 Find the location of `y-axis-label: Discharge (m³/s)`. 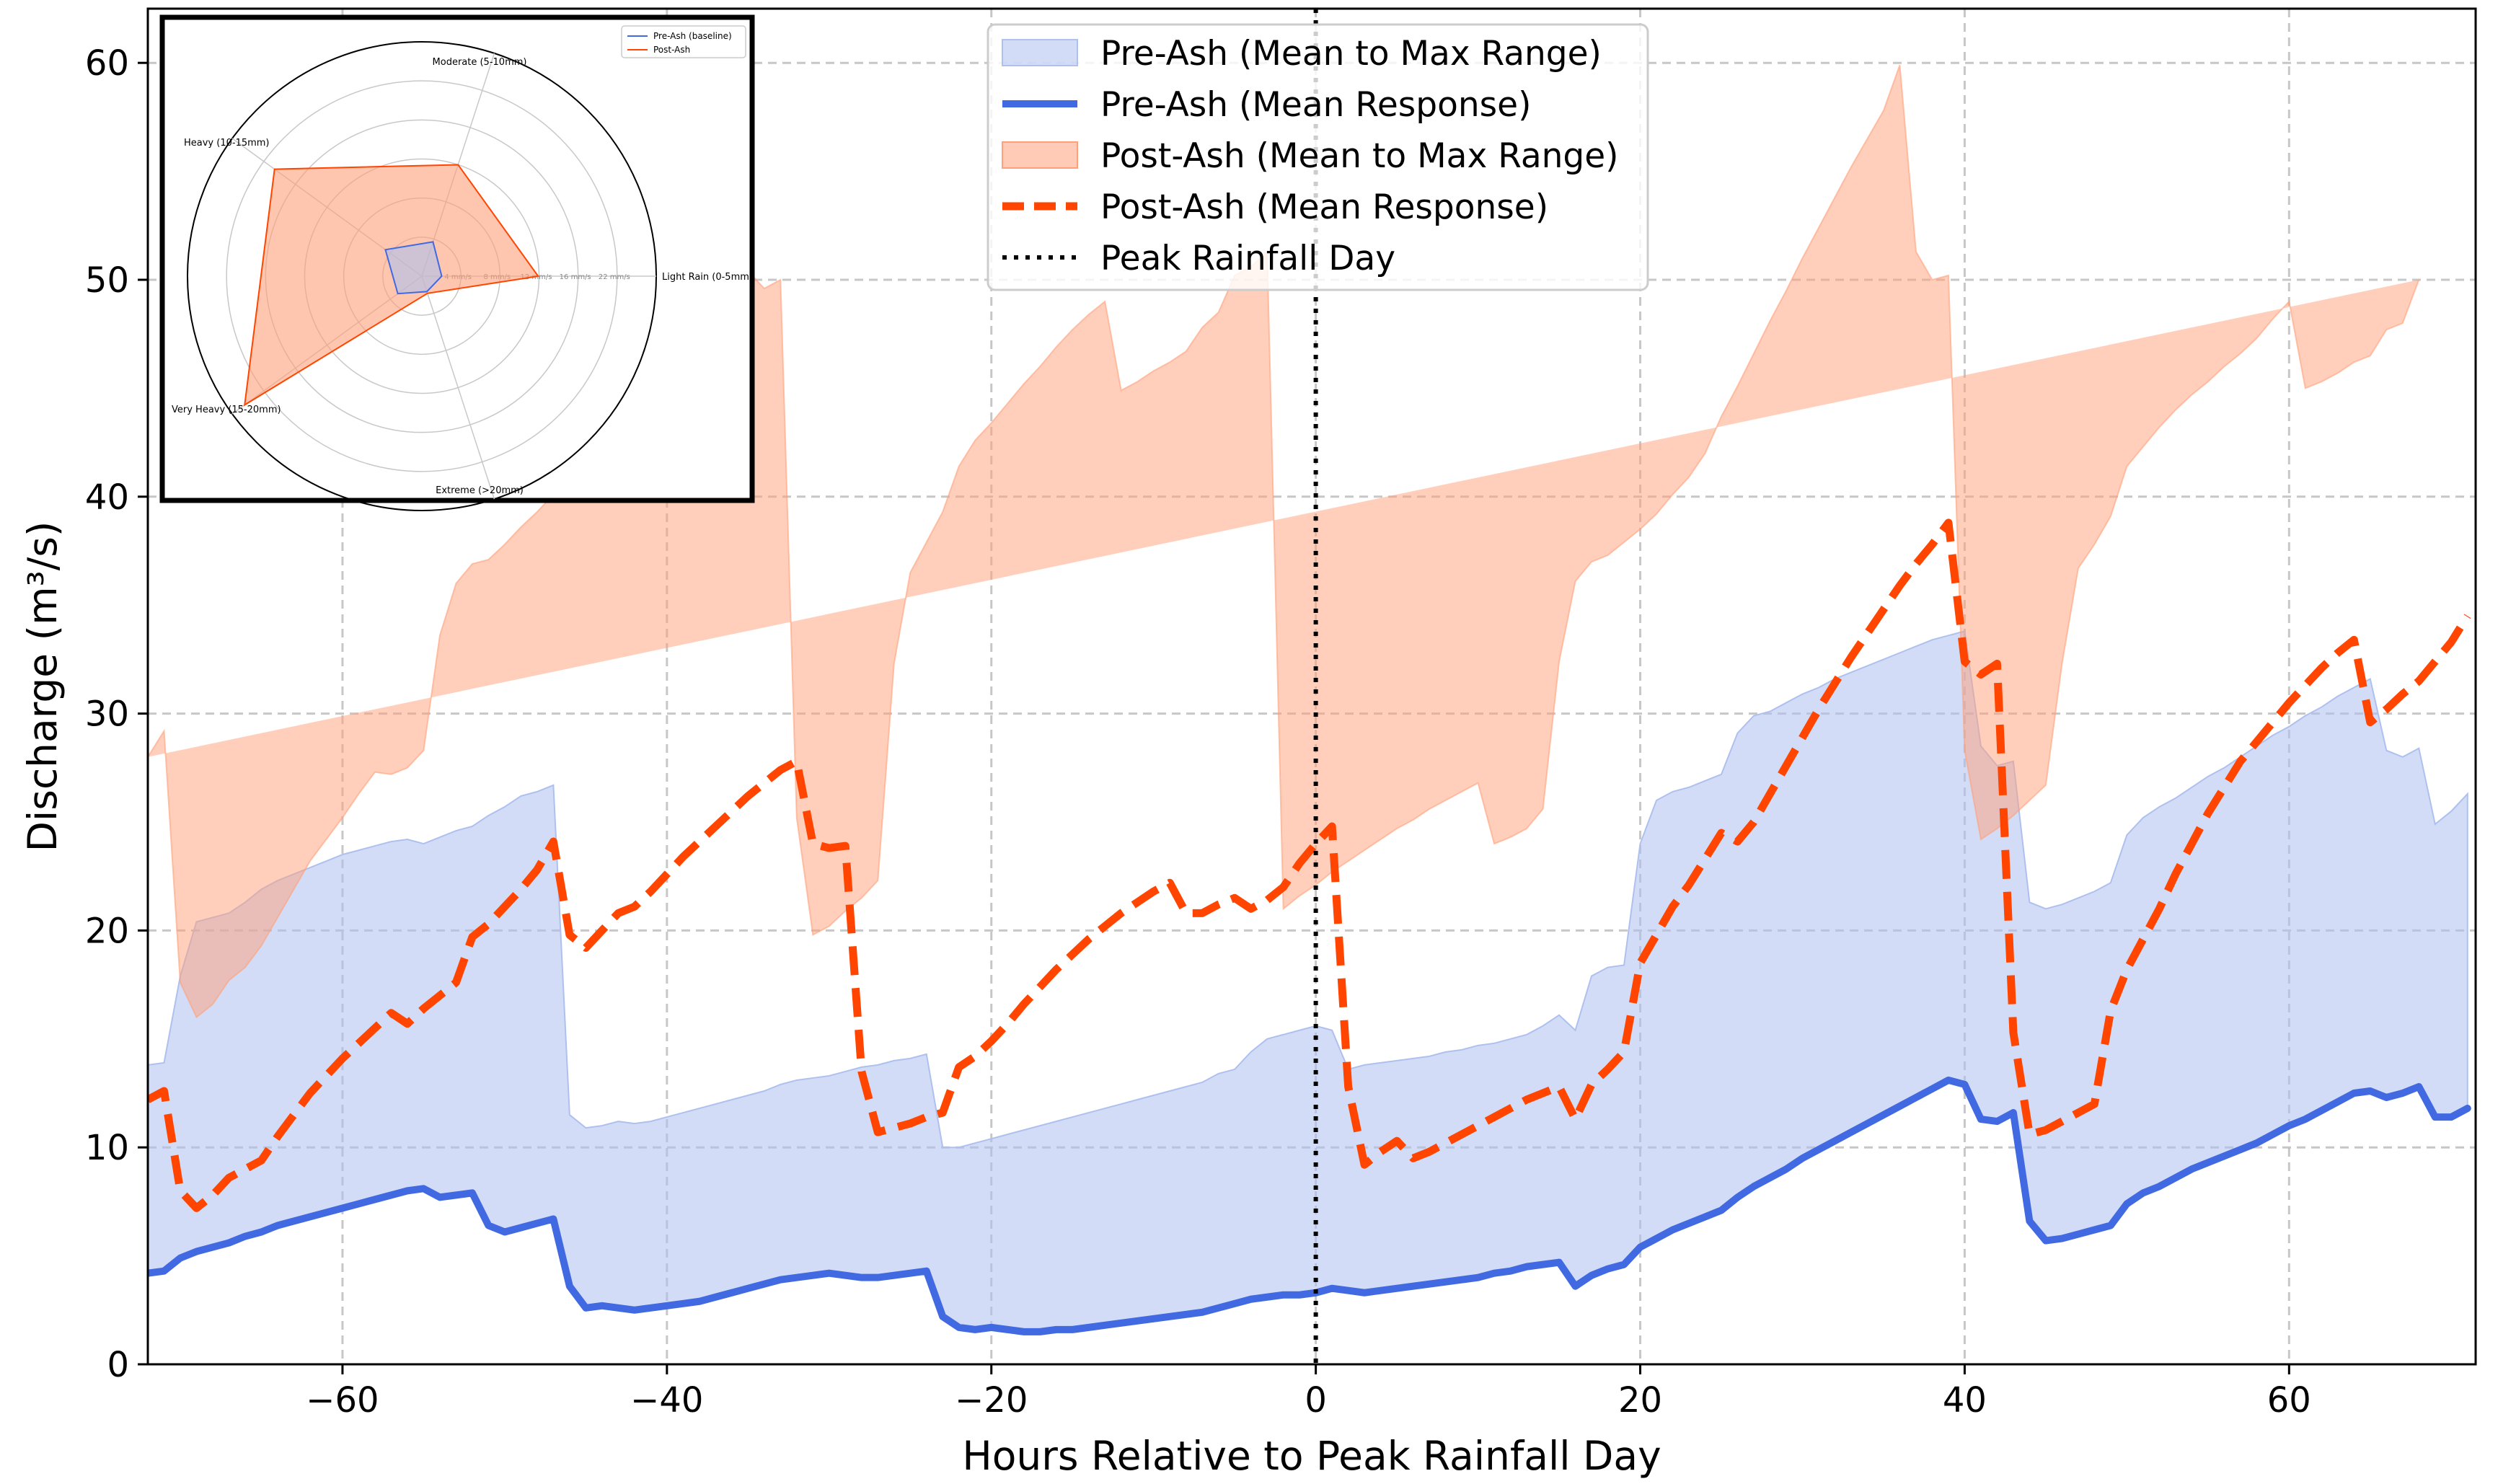

y-axis-label: Discharge (m³/s) is located at coordinates (42, 686).